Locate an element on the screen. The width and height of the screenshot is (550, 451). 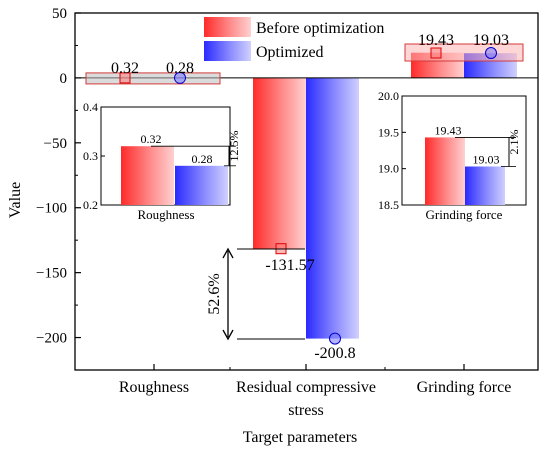
inset-y-tick-label: 0.4 is located at coordinates (90, 107).